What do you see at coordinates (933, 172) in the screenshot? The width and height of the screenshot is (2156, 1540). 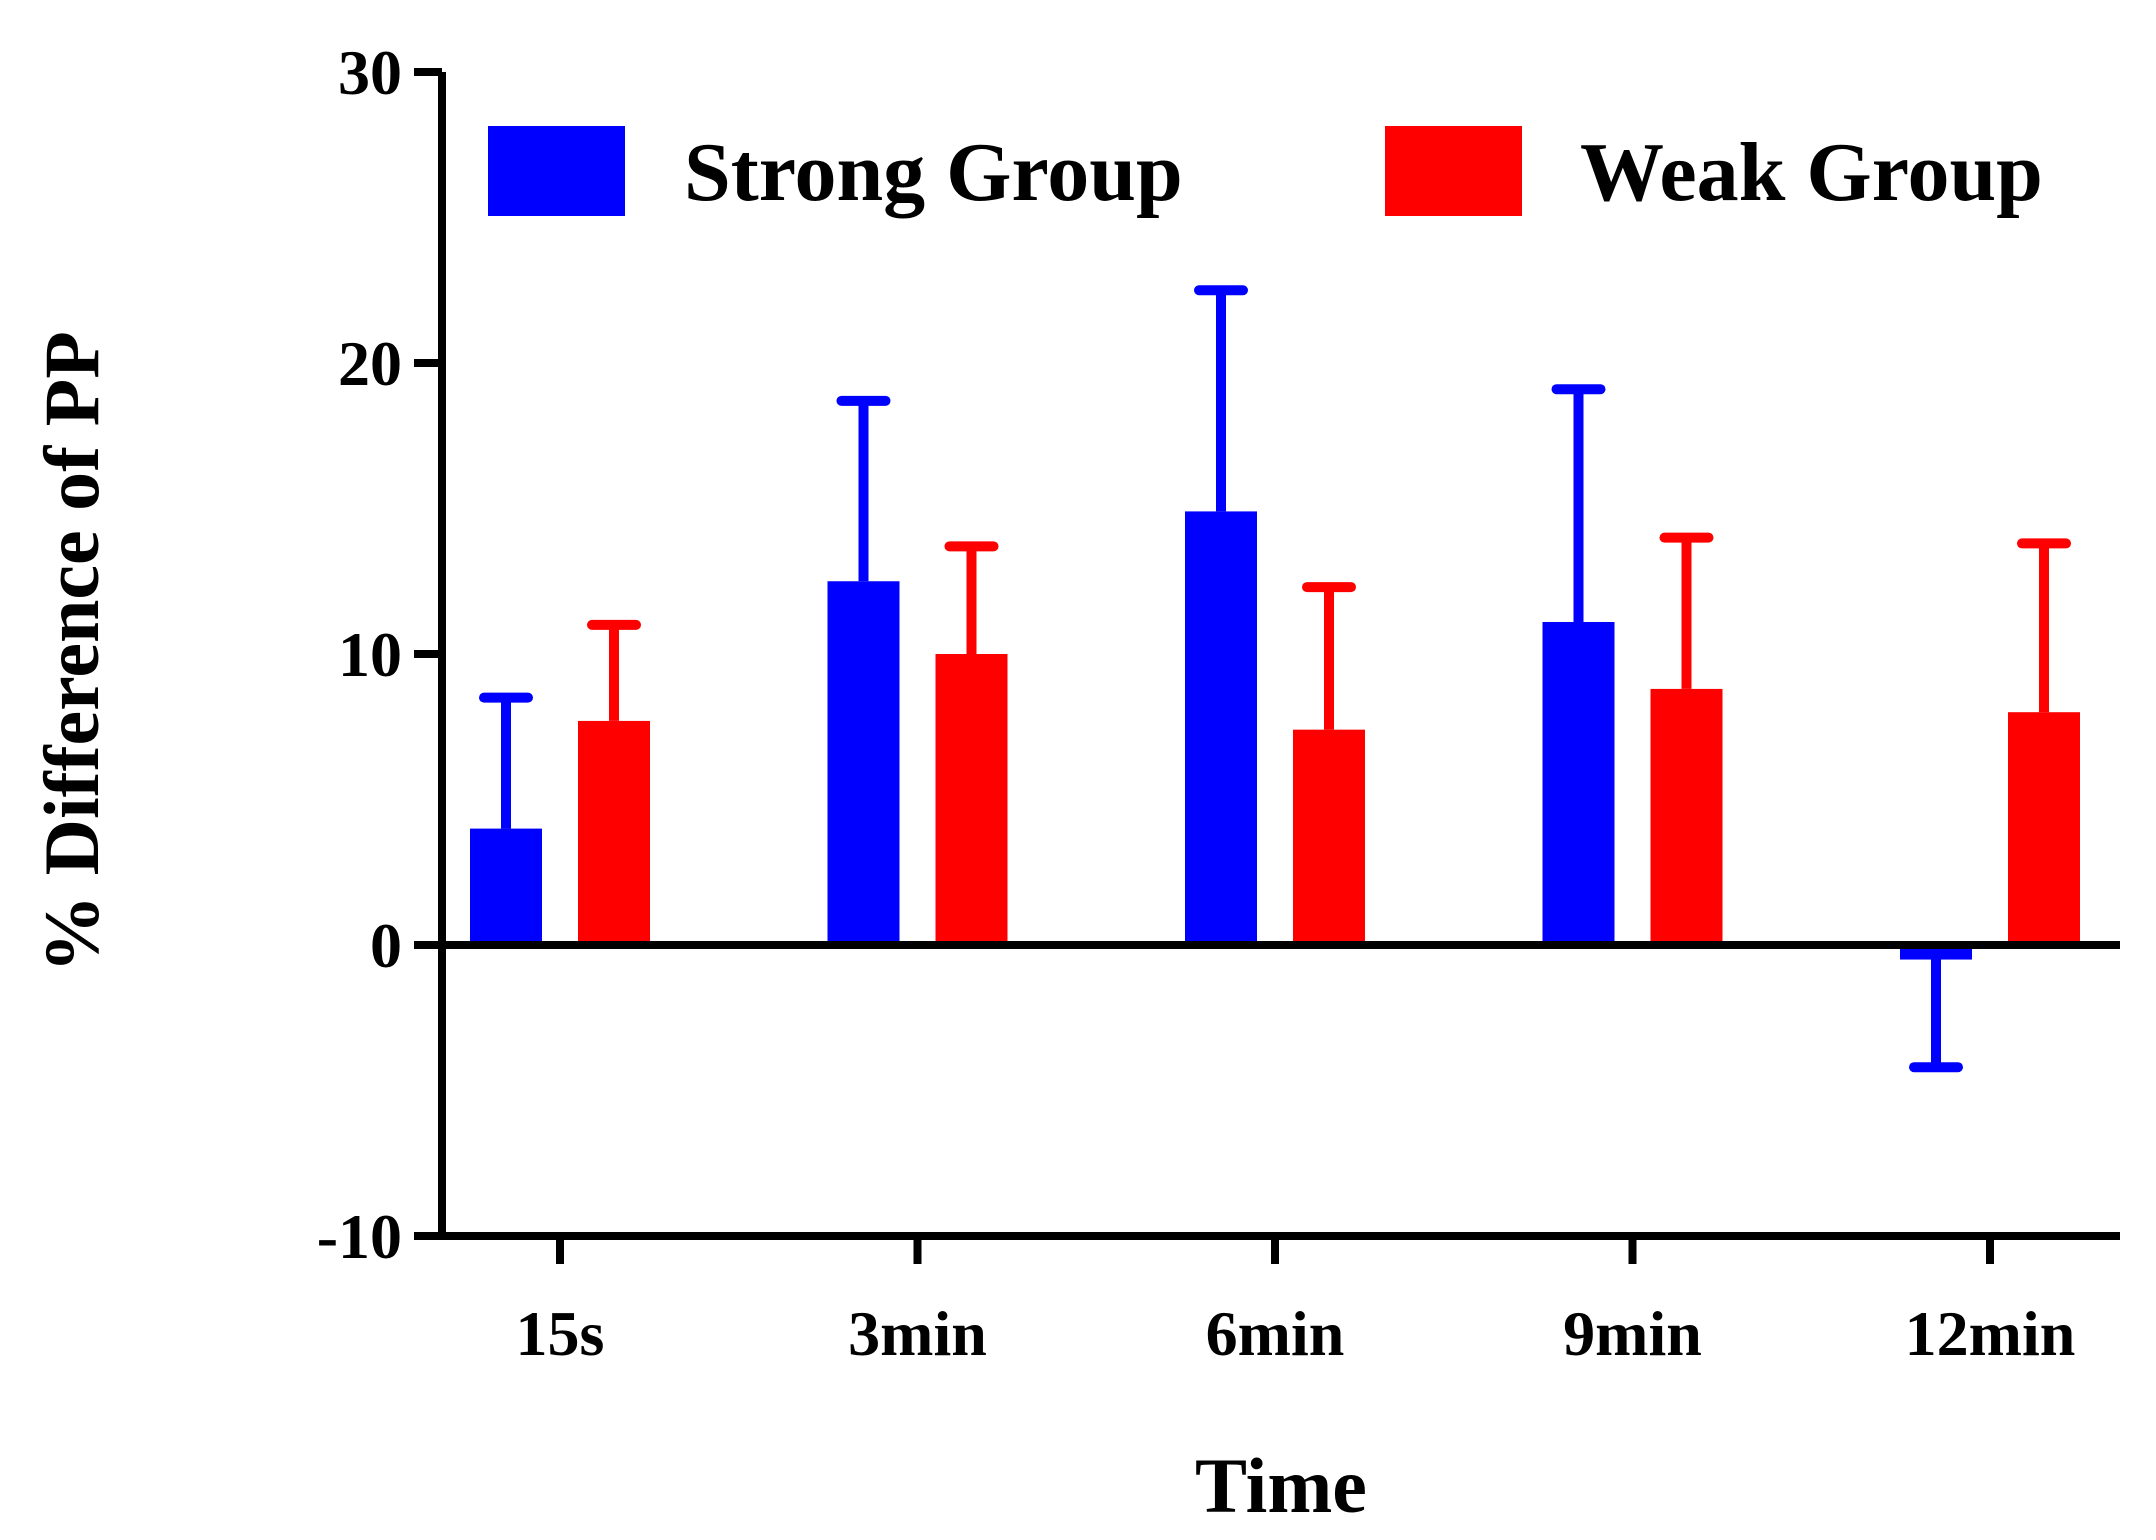 I see `legend-label-strong: Strong Group` at bounding box center [933, 172].